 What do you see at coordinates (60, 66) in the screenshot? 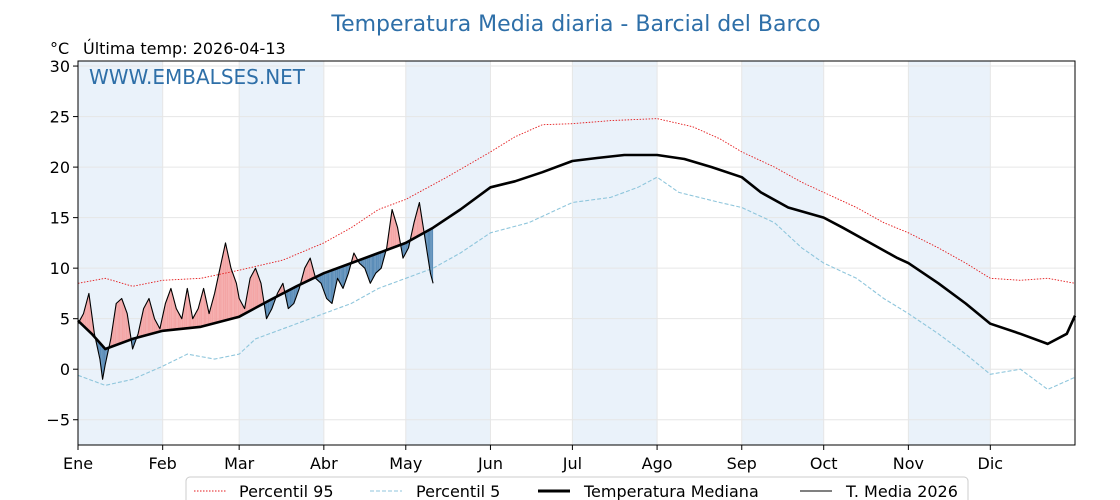
I see `y-tick-label: 30` at bounding box center [60, 66].